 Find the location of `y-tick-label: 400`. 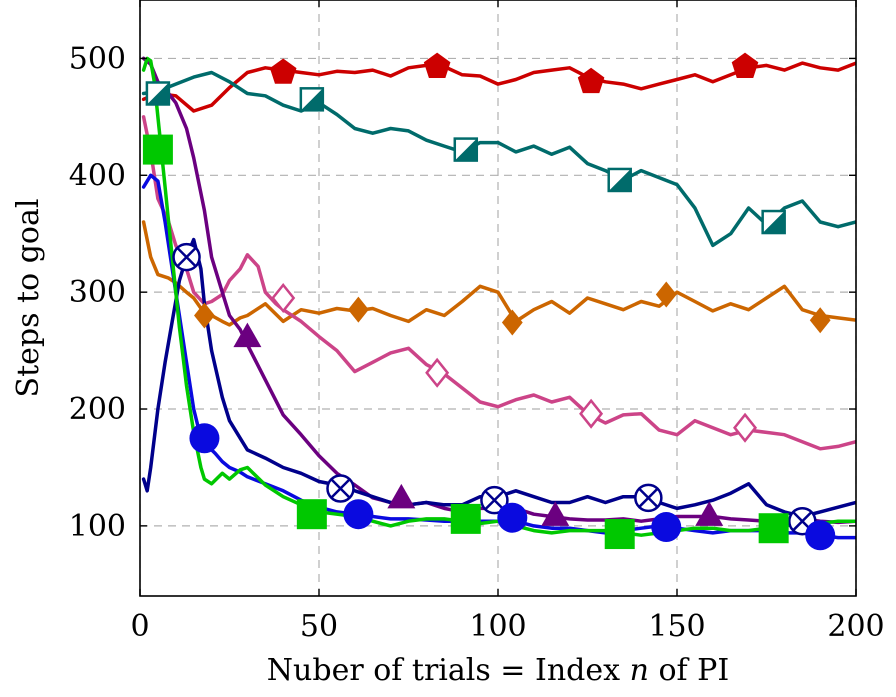

y-tick-label: 400 is located at coordinates (97, 175).